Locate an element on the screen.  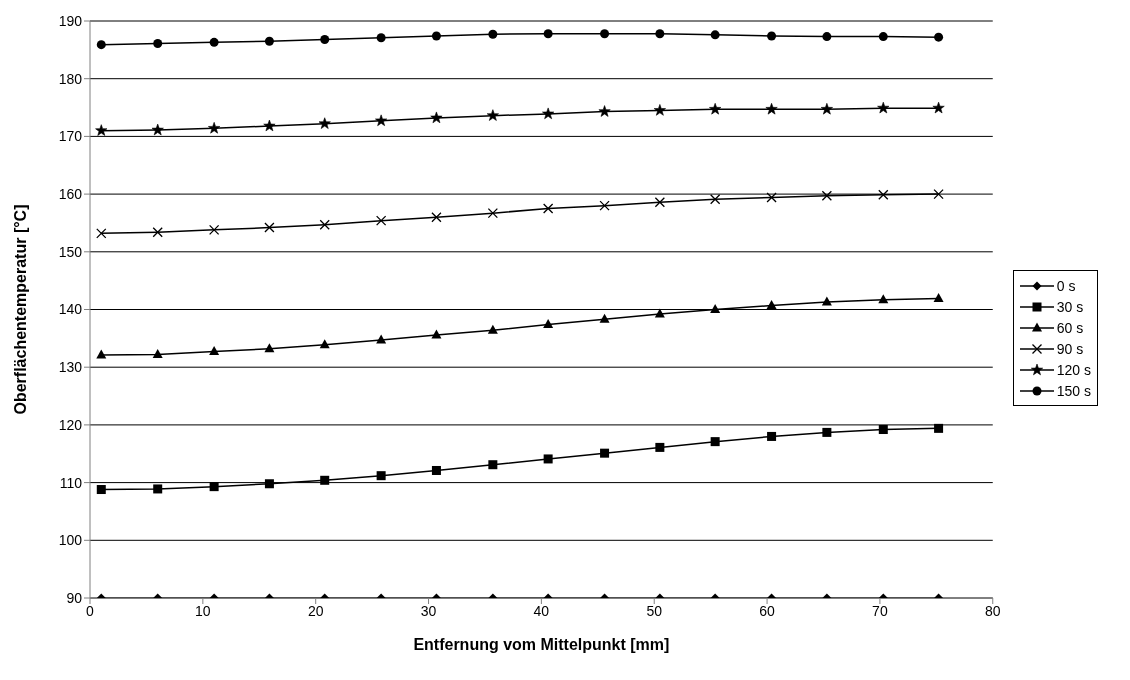
x-tick-label: 30 is located at coordinates (428, 610).